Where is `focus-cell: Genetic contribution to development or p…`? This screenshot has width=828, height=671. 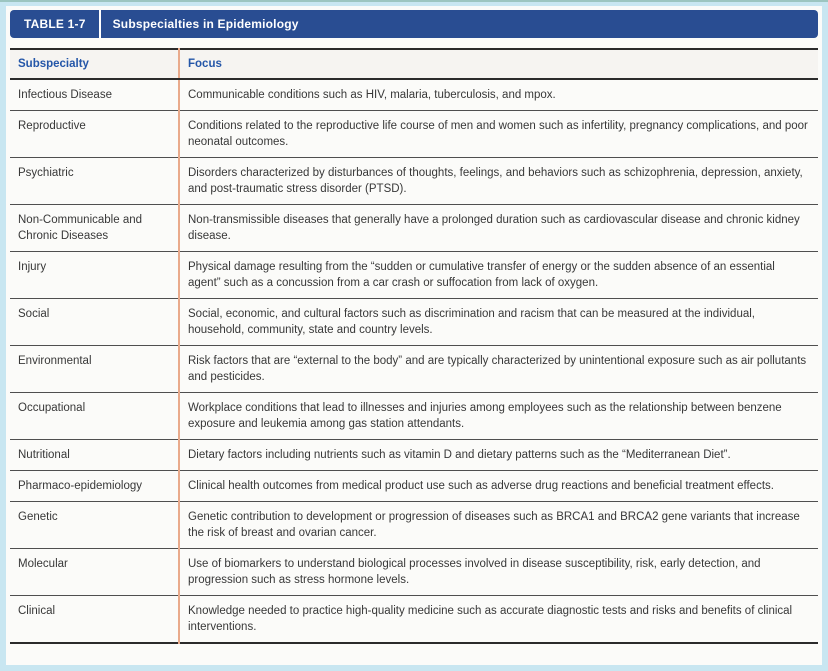 focus-cell: Genetic contribution to development or p… is located at coordinates (498, 525).